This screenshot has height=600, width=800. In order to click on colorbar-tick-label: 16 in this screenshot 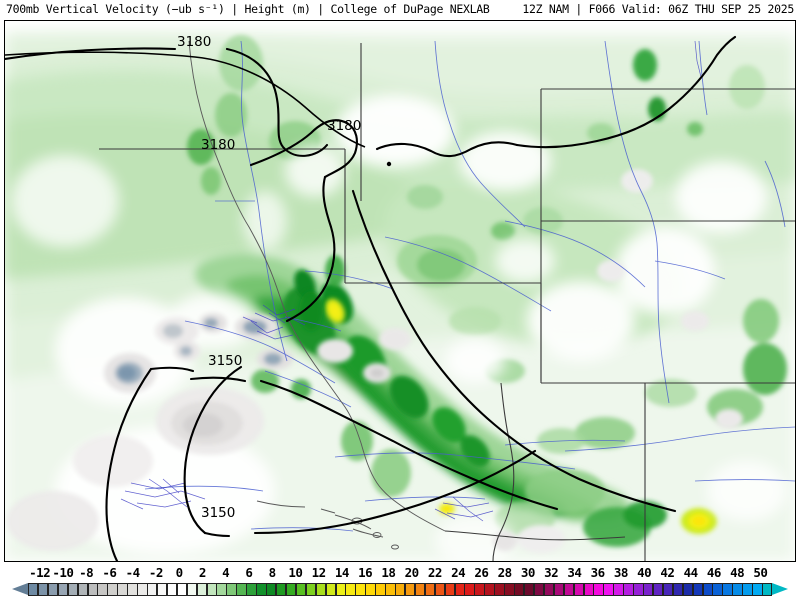, I will do `click(365, 572)`.